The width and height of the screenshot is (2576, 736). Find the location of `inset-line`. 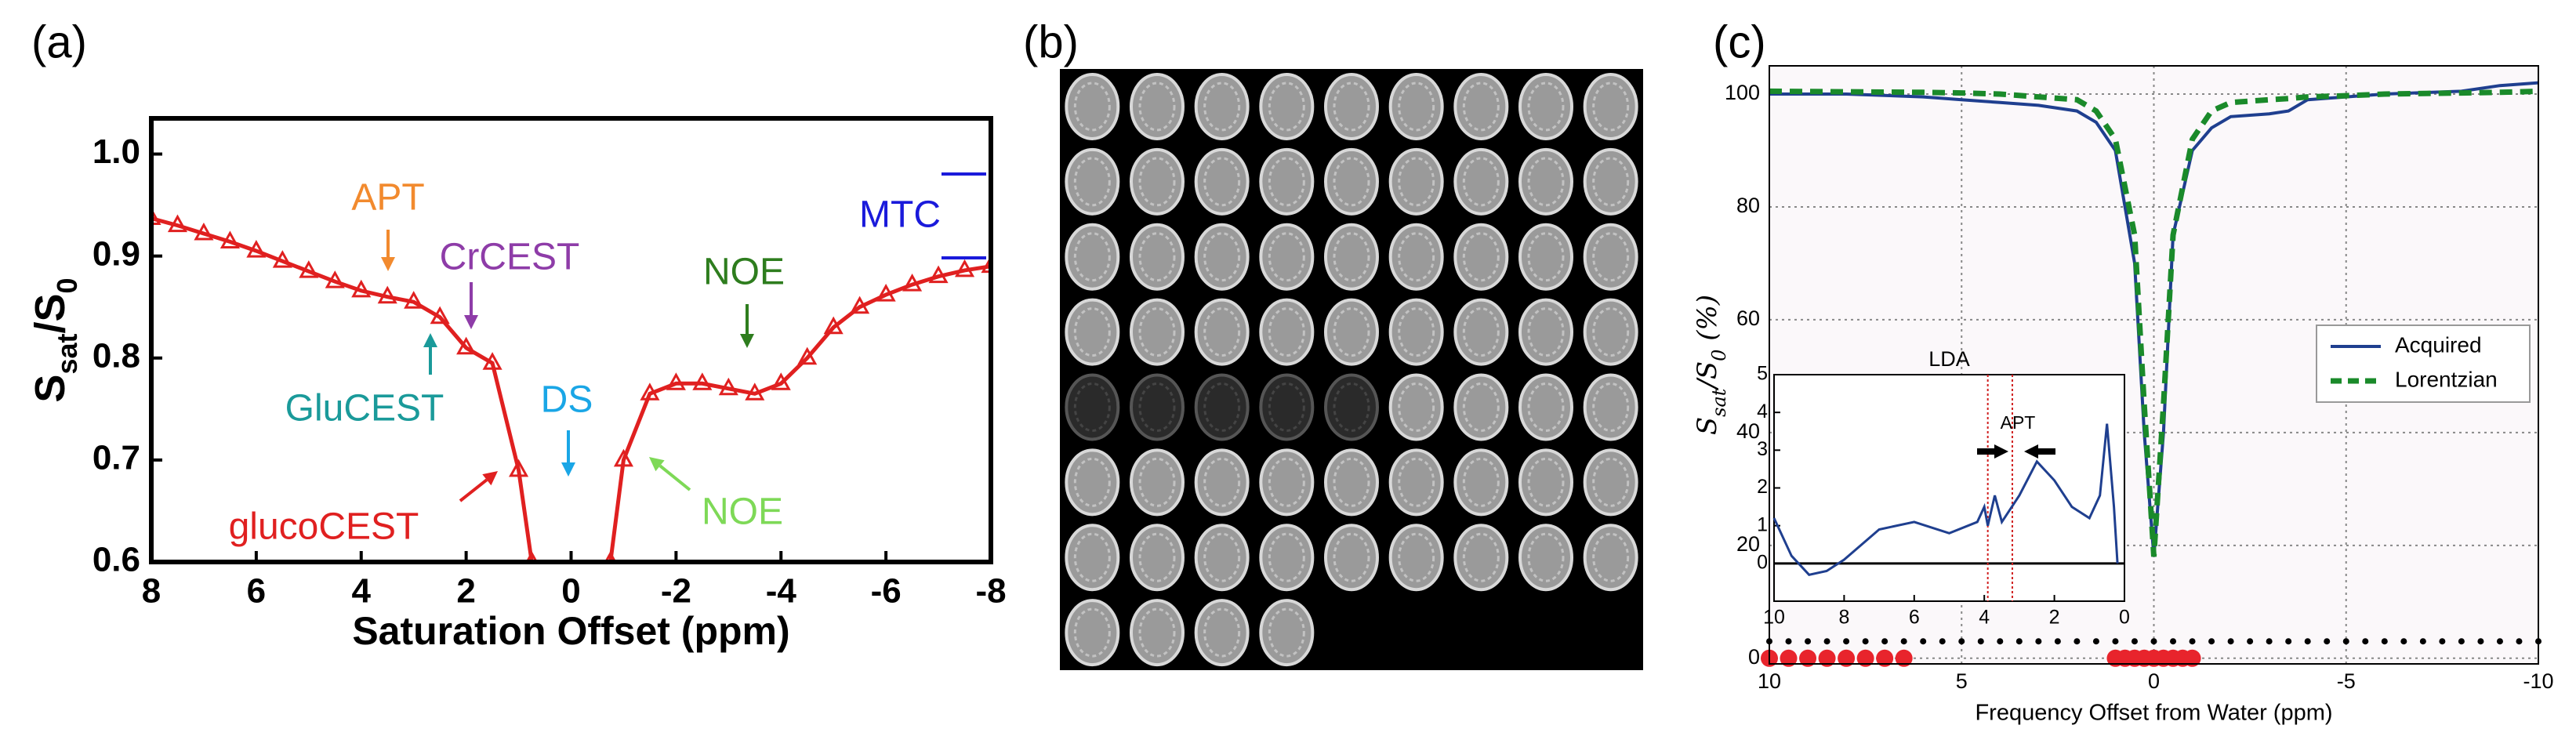

inset-line is located at coordinates (1946, 500).